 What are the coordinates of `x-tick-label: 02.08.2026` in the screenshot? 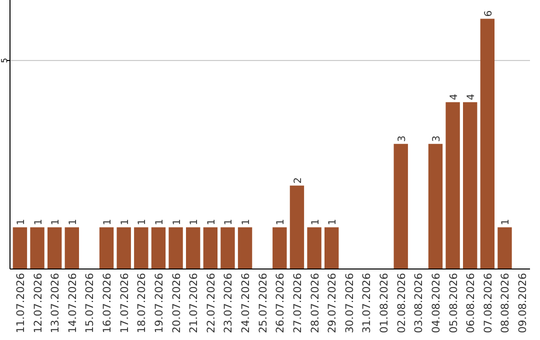 It's located at (402, 303).